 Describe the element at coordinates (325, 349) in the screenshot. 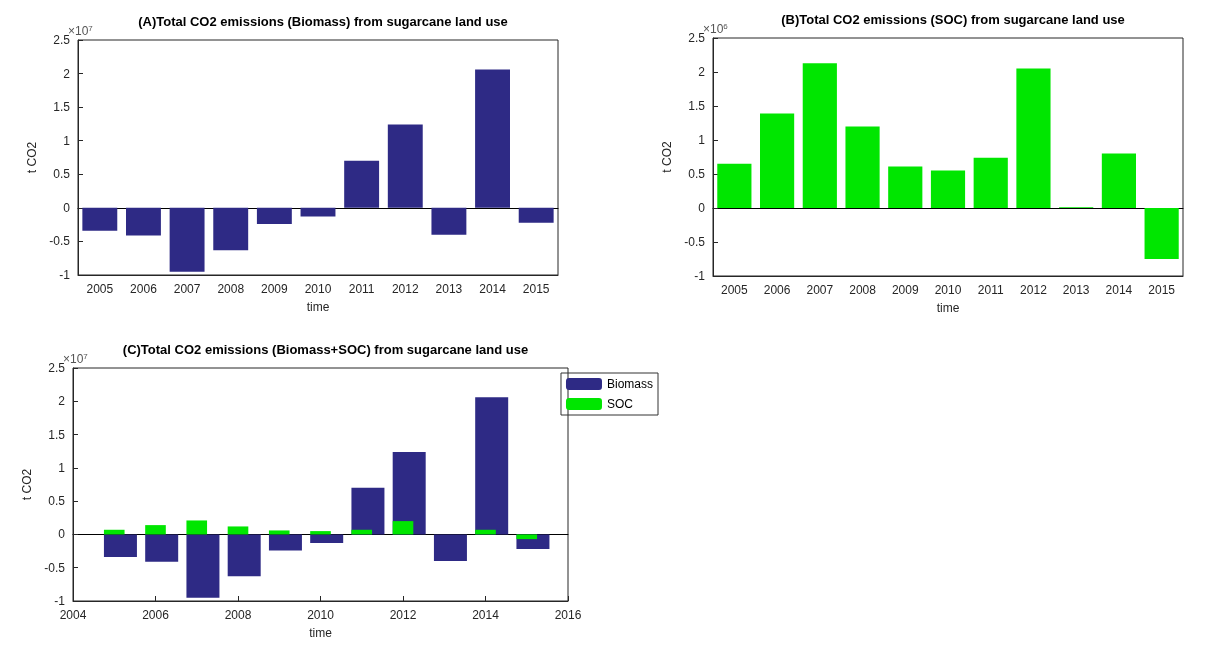

I see `chart-title: (C)Total CO2 emissions (Biomass+SOC) from sugarcane land use` at that location.